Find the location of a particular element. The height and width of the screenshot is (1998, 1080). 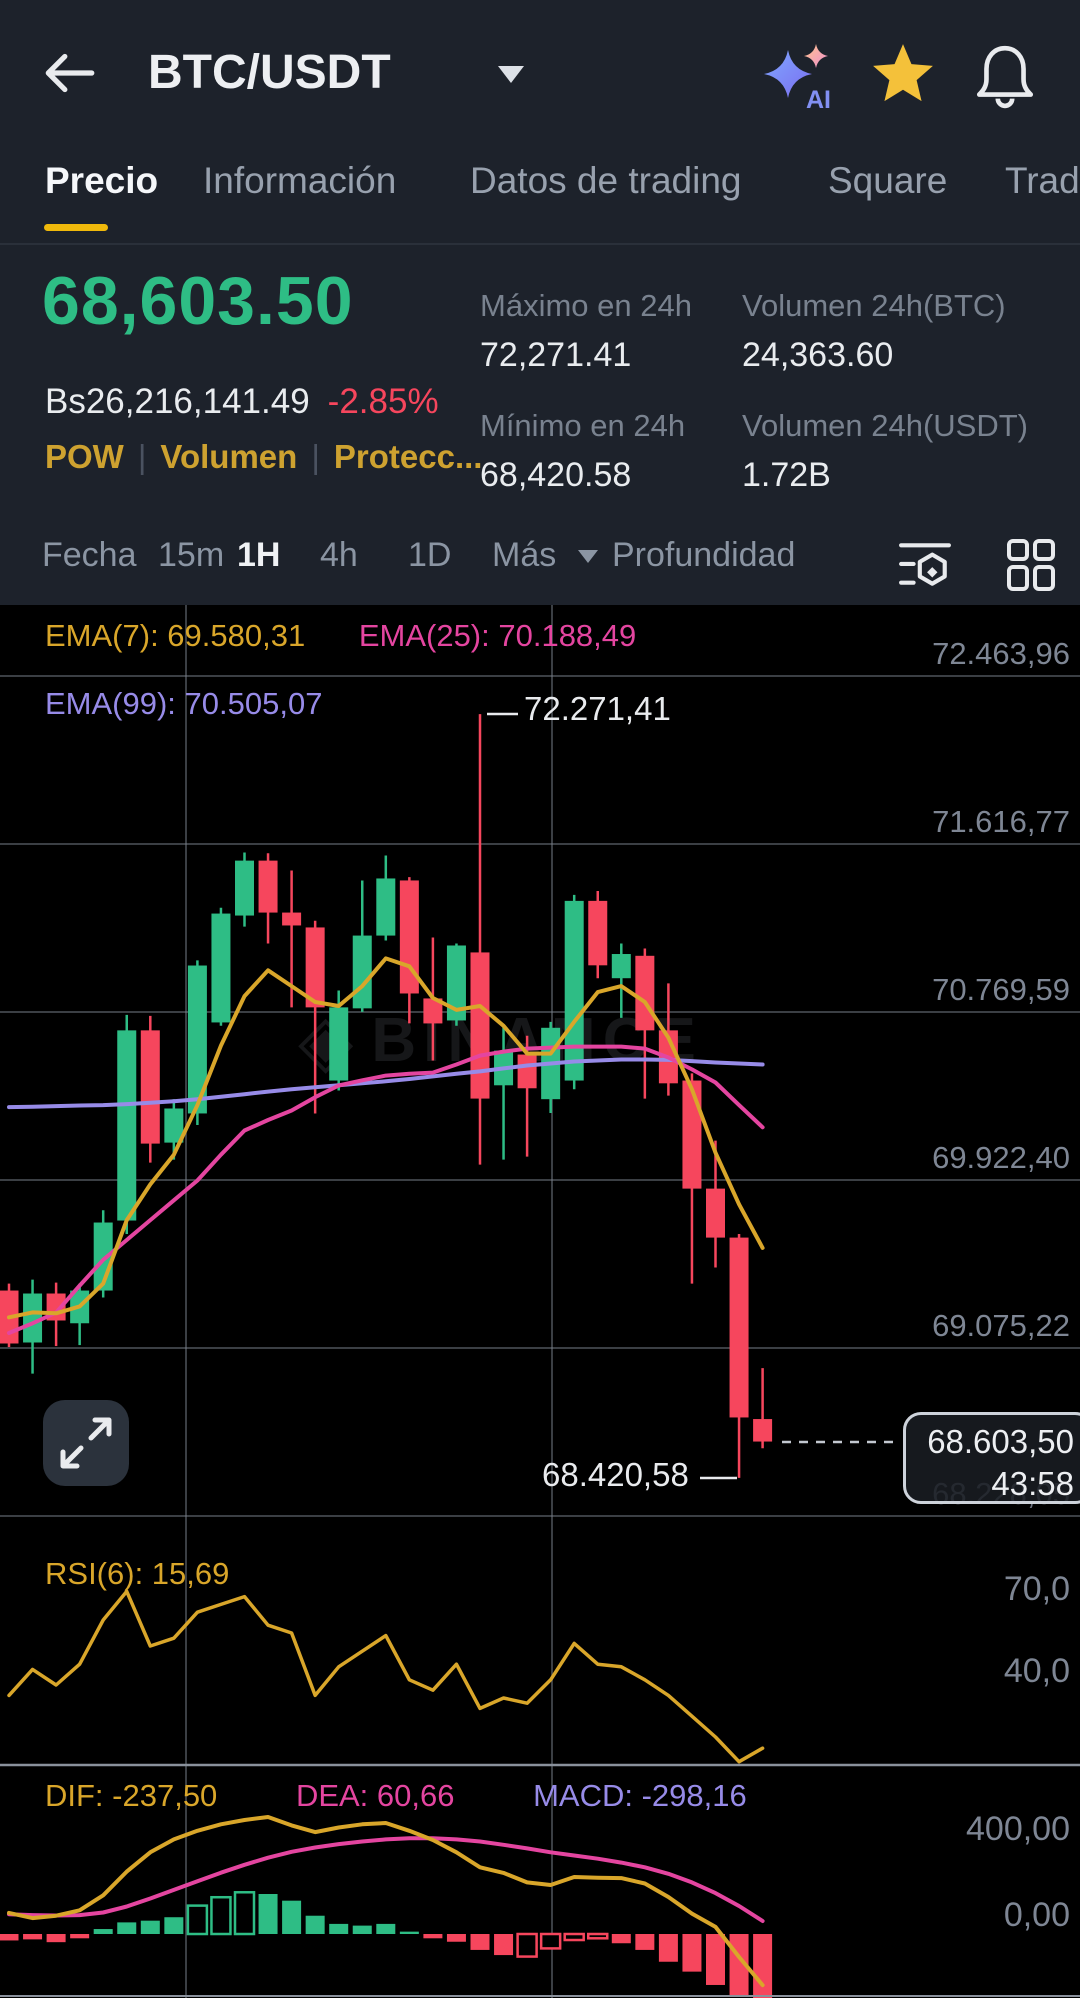

stat-label: Volumen 24h(BTC) is located at coordinates (874, 305).